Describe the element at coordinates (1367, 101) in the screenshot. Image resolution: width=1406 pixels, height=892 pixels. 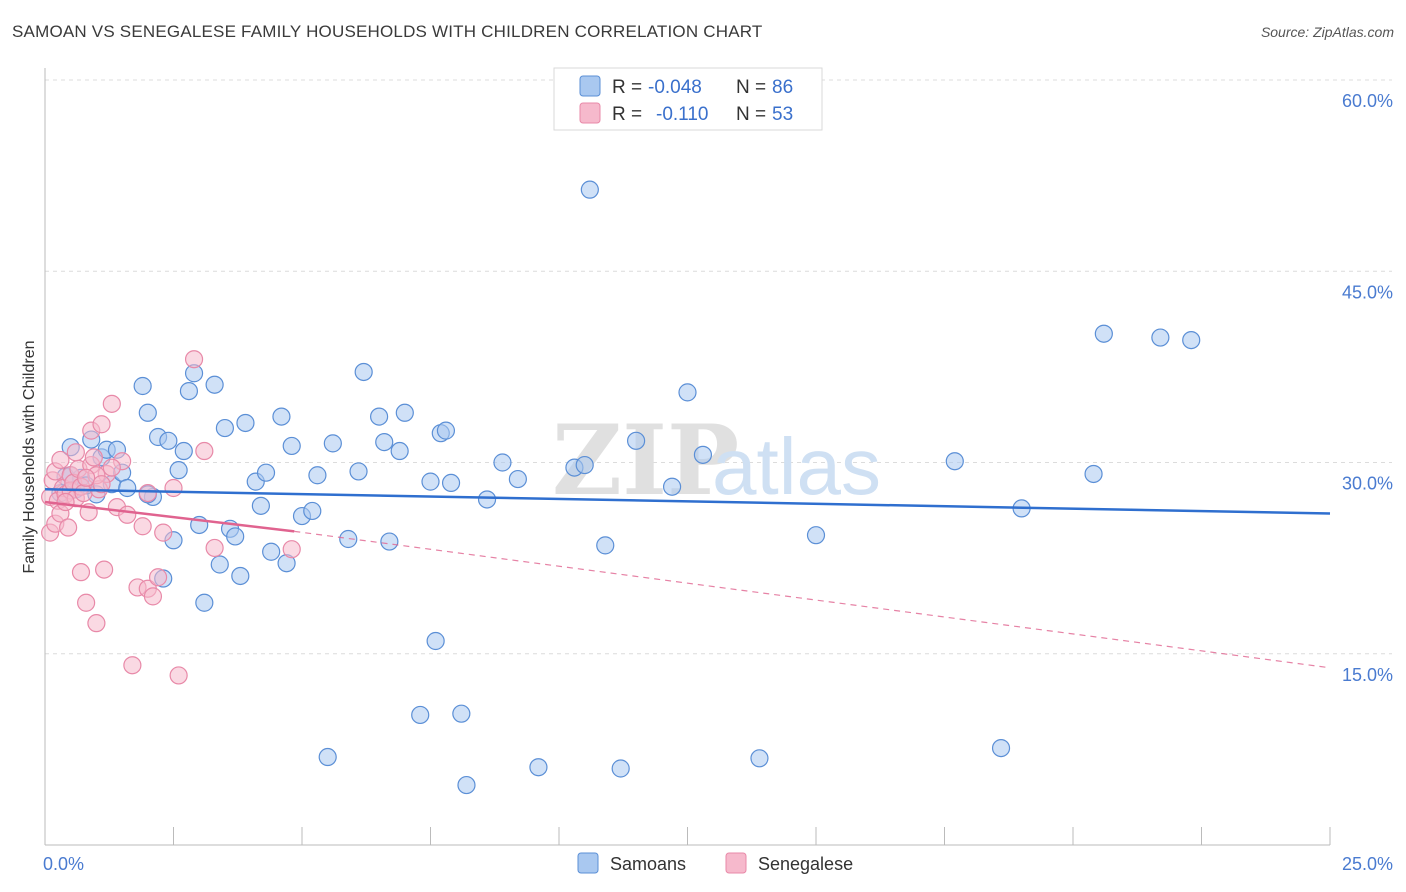
I see `y-tick-label: 60.0%` at that location.